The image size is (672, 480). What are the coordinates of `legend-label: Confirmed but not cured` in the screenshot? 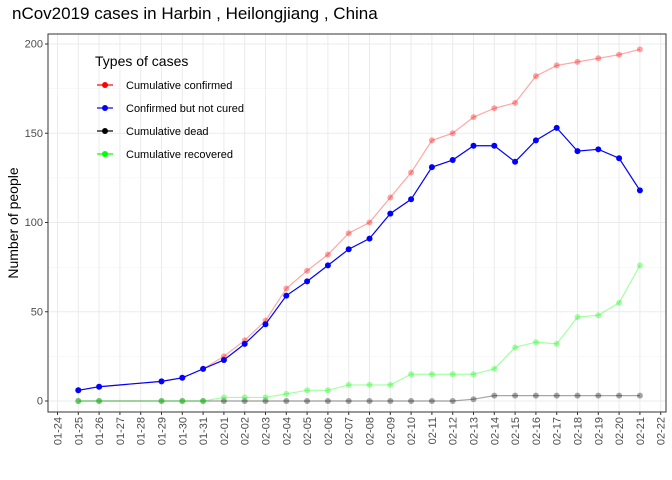 It's located at (185, 109).